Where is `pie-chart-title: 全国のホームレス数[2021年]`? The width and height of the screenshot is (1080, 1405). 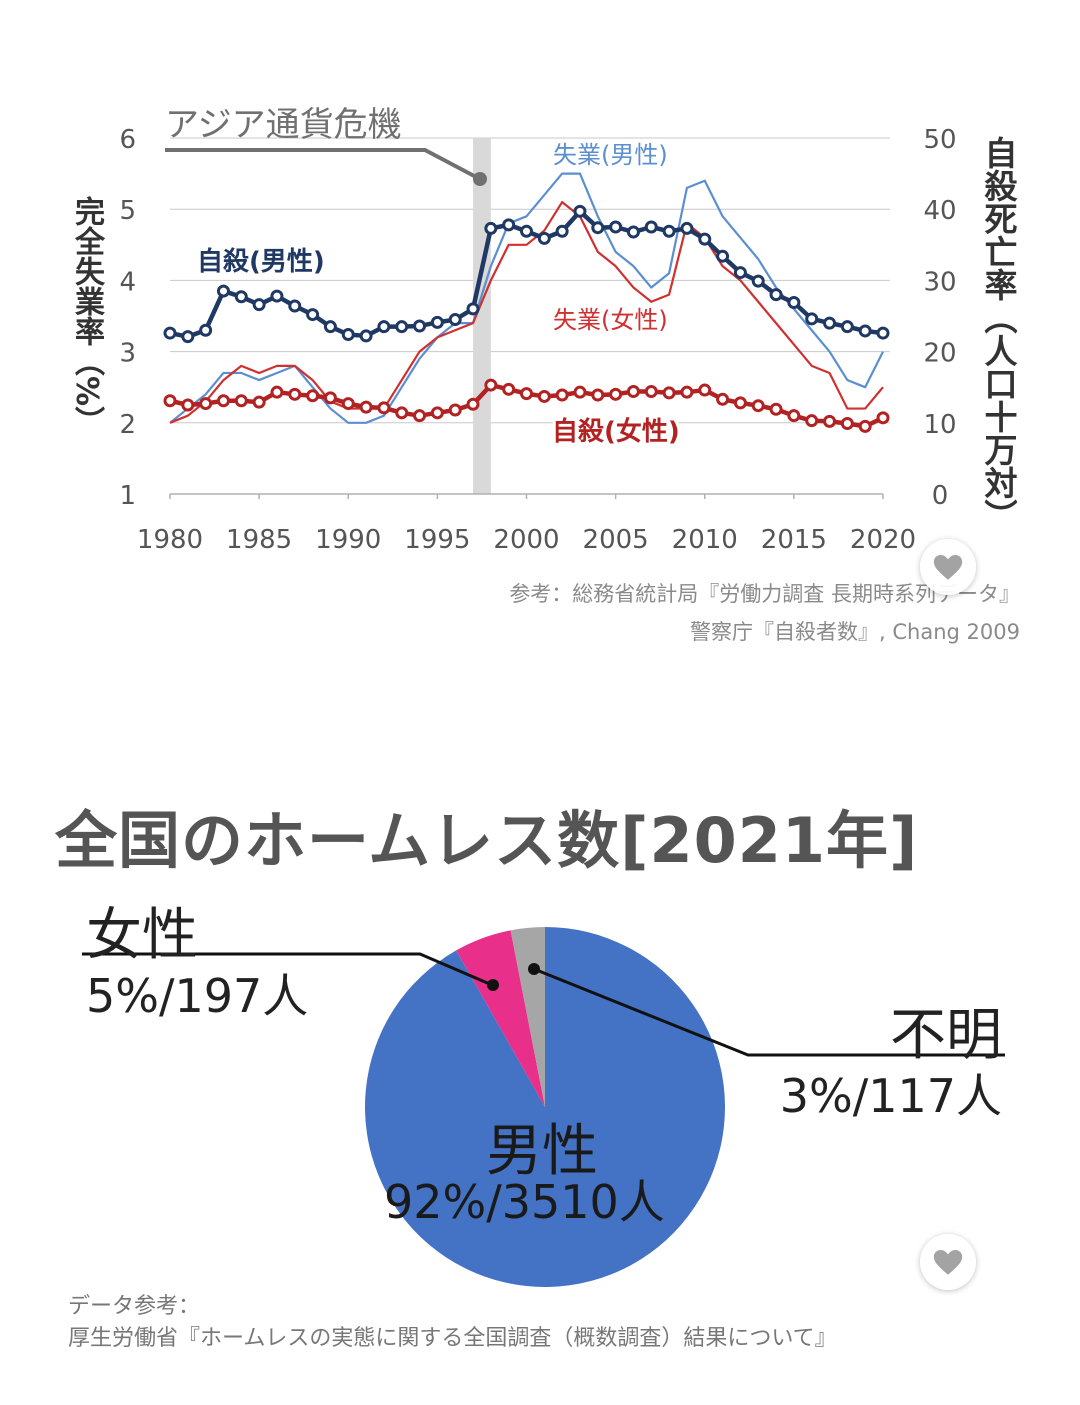
pie-chart-title: 全国のホームレス数[2021年] is located at coordinates (487, 840).